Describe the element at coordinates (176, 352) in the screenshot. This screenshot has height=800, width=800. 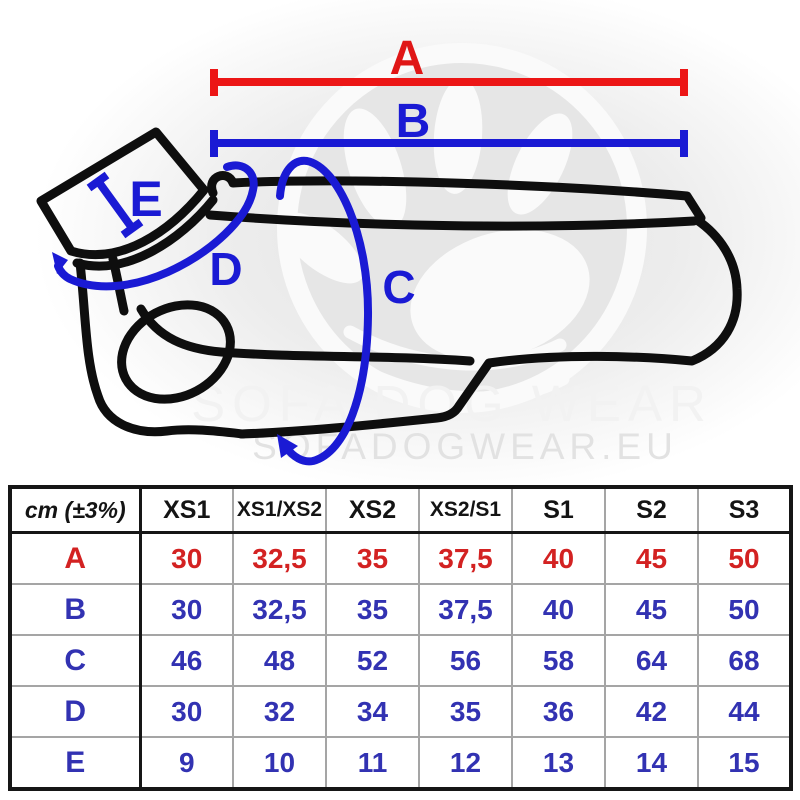
I see `leg-hole` at that location.